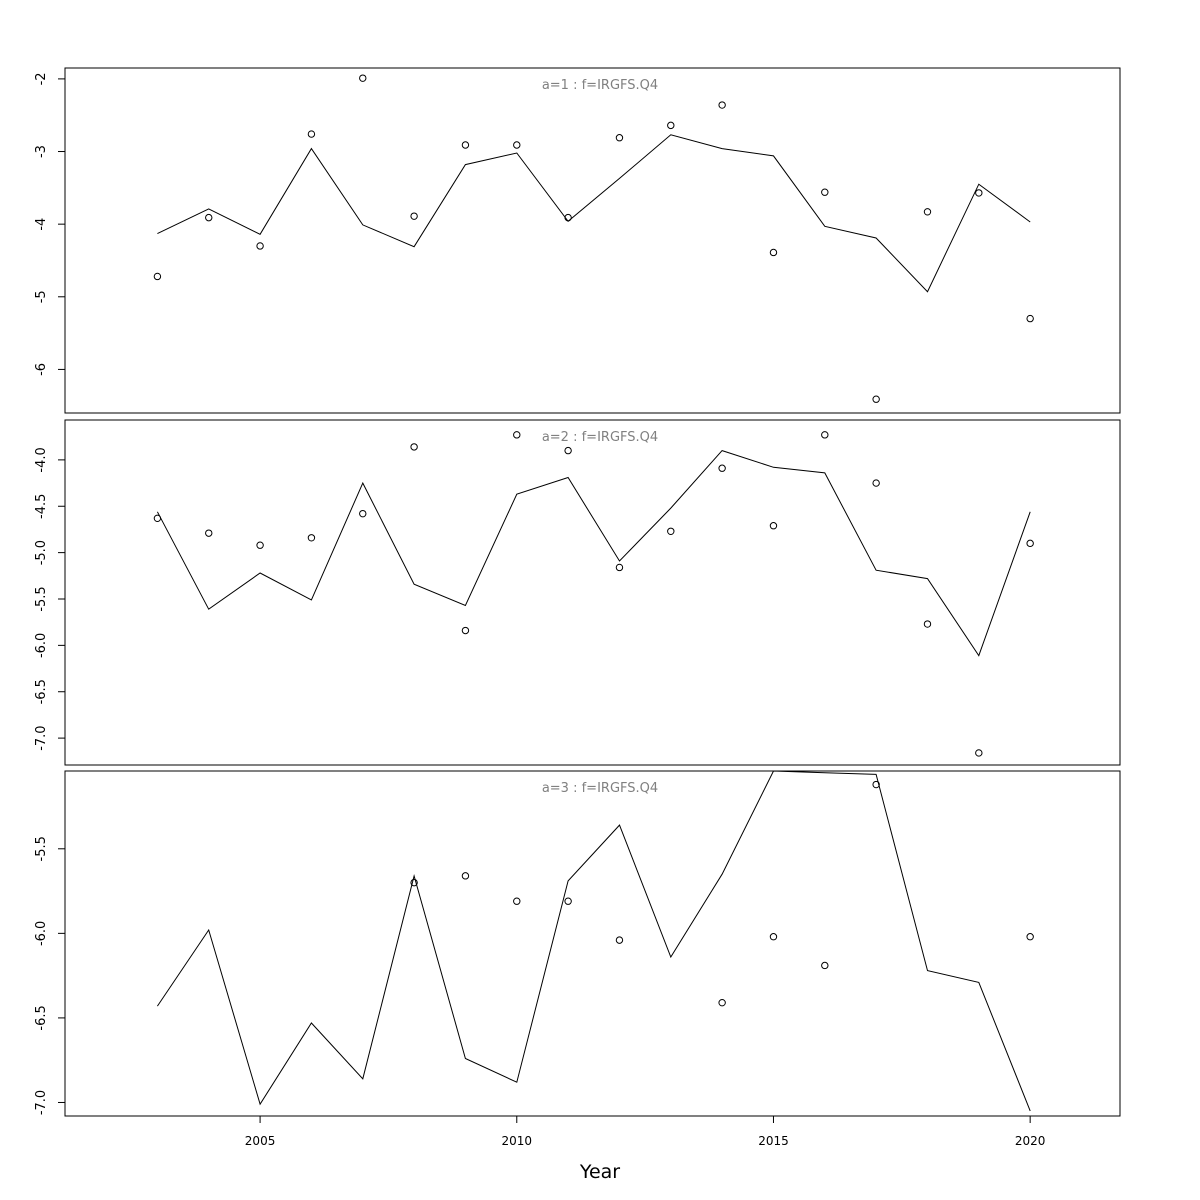 This screenshot has height=1200, width=1200. Describe the element at coordinates (600, 437) in the screenshot. I see `panel-title: a=2 : f=IRGFS.Q4` at that location.